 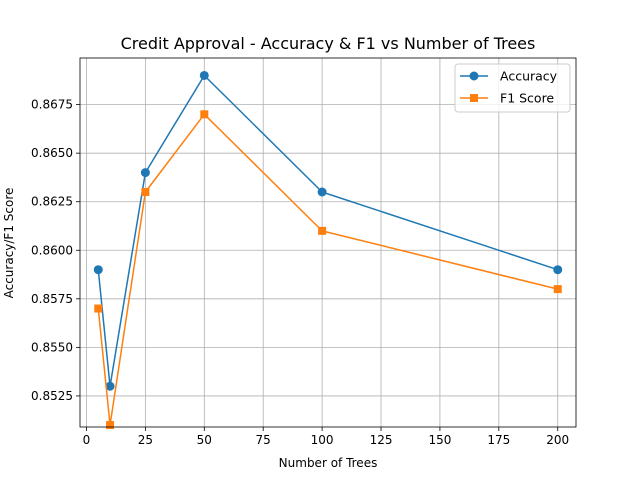 I want to click on y-tick-label: 0.8625, so click(x=52, y=202).